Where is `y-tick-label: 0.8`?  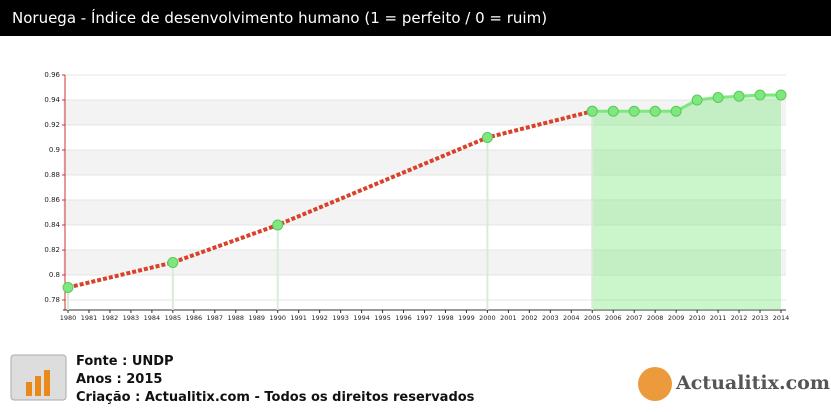 y-tick-label: 0.8 is located at coordinates (54, 275).